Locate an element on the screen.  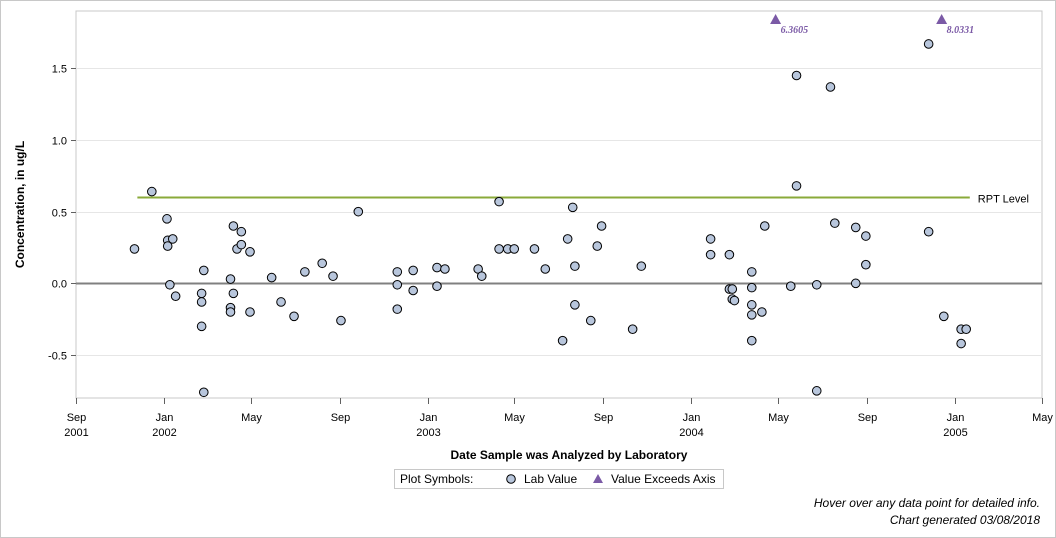
x-tick-year-label: 2003 is located at coordinates (428, 433).